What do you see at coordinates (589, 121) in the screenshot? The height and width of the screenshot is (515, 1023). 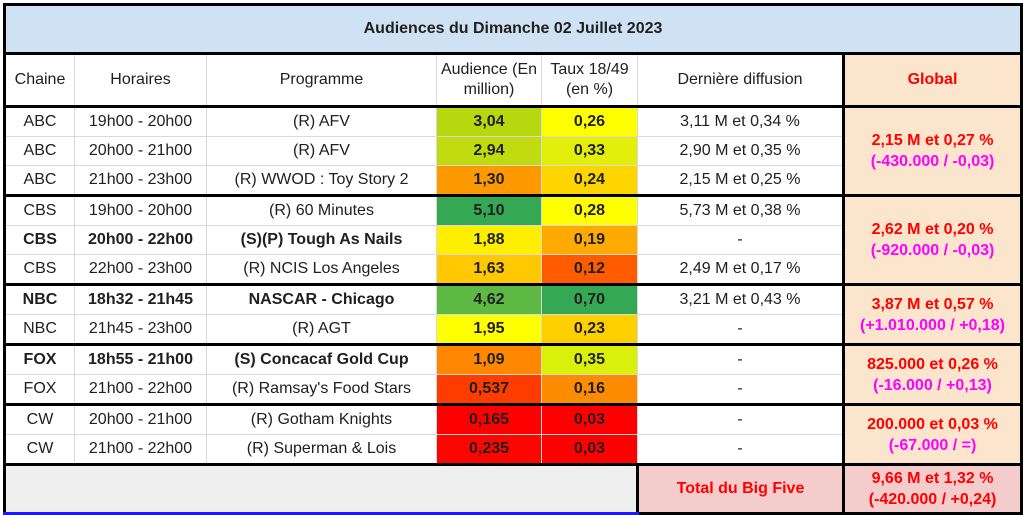 I see `cell-taux: 0,26` at bounding box center [589, 121].